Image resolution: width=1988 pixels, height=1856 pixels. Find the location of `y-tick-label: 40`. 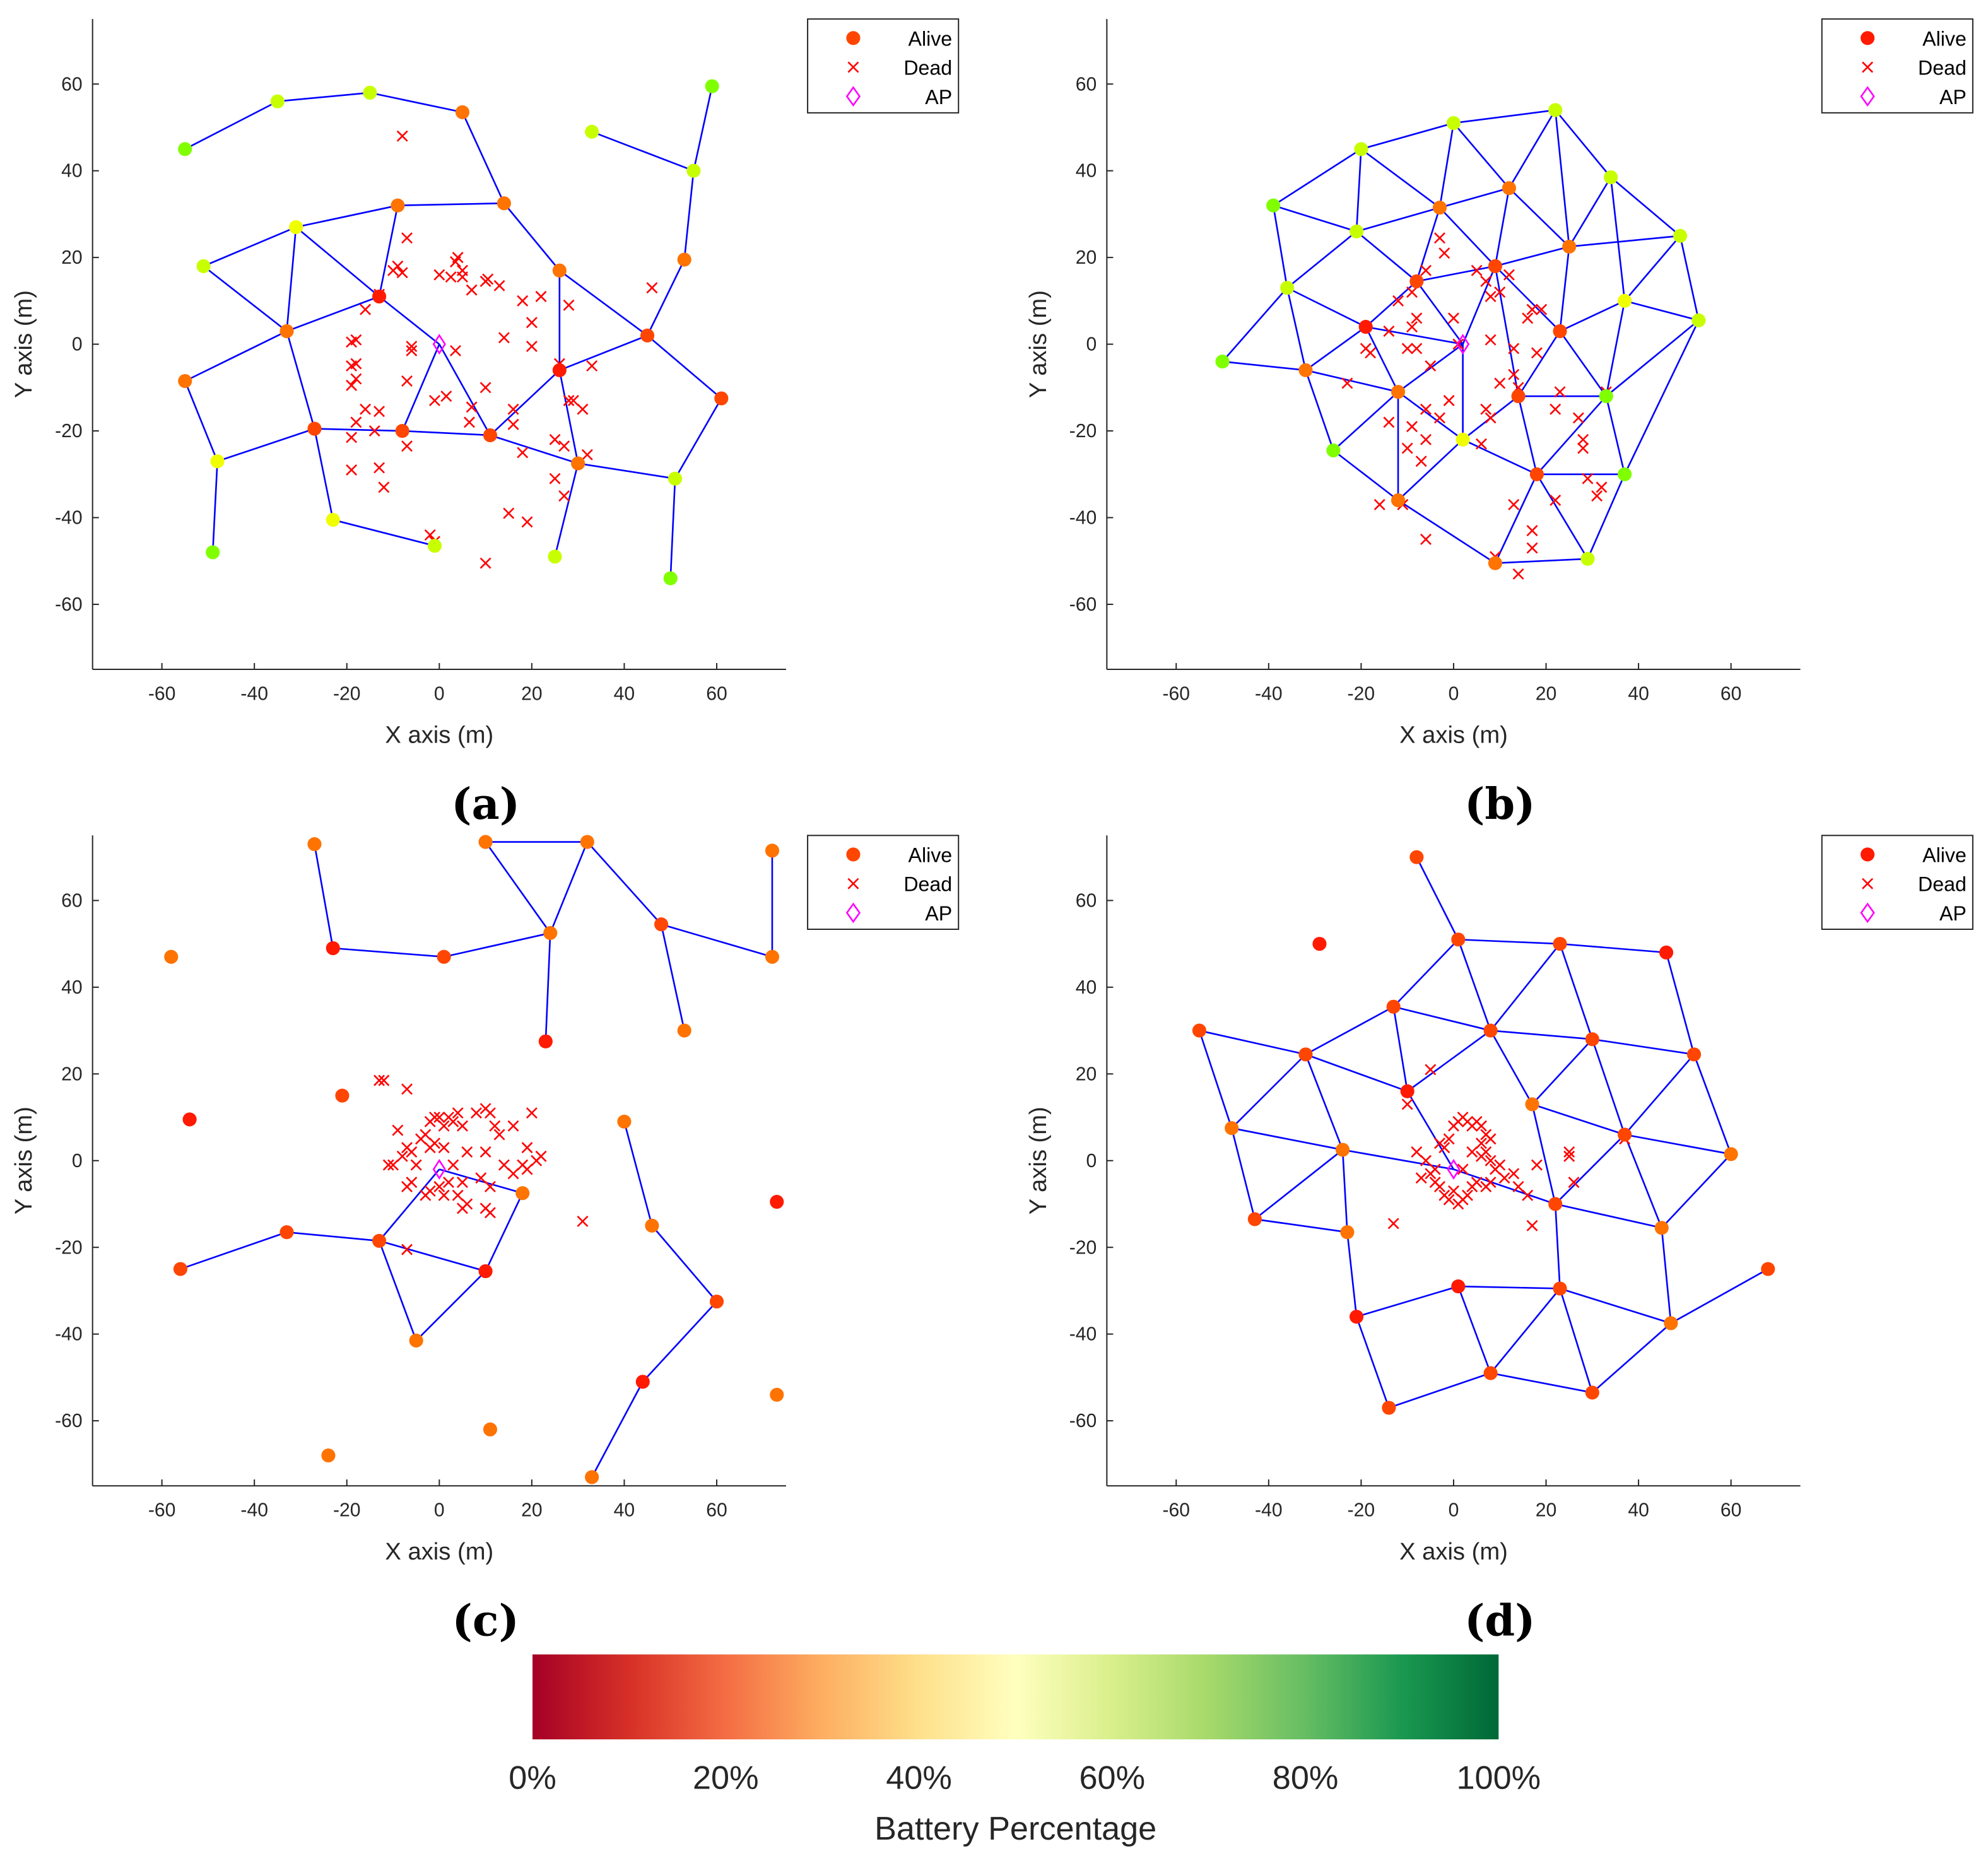

y-tick-label: 40 is located at coordinates (72, 172).